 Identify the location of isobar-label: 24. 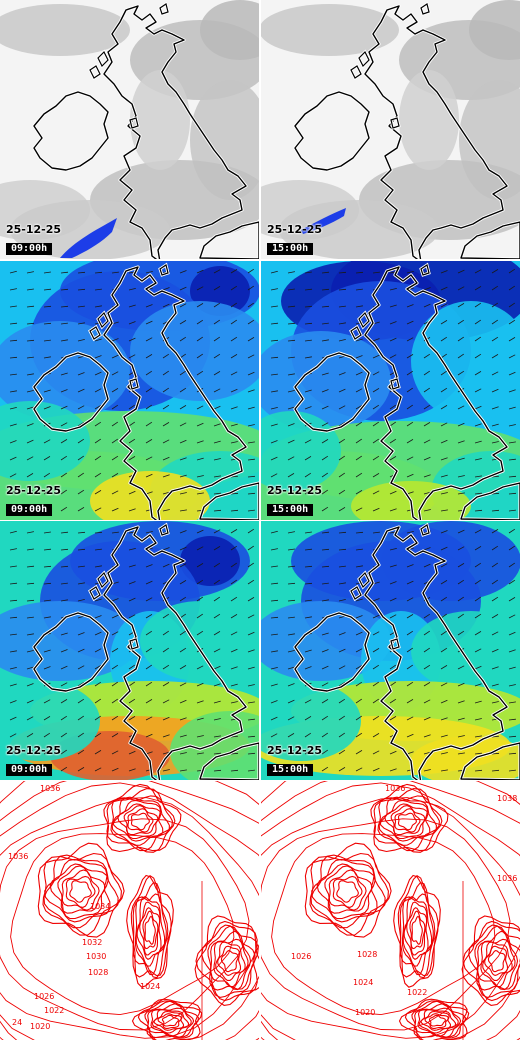
(17, 1022).